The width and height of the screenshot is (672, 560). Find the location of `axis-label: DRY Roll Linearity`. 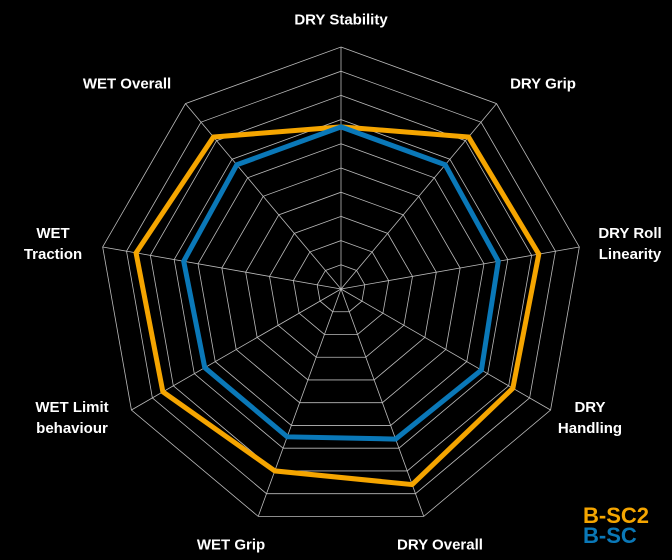

axis-label: DRY Roll Linearity is located at coordinates (630, 244).